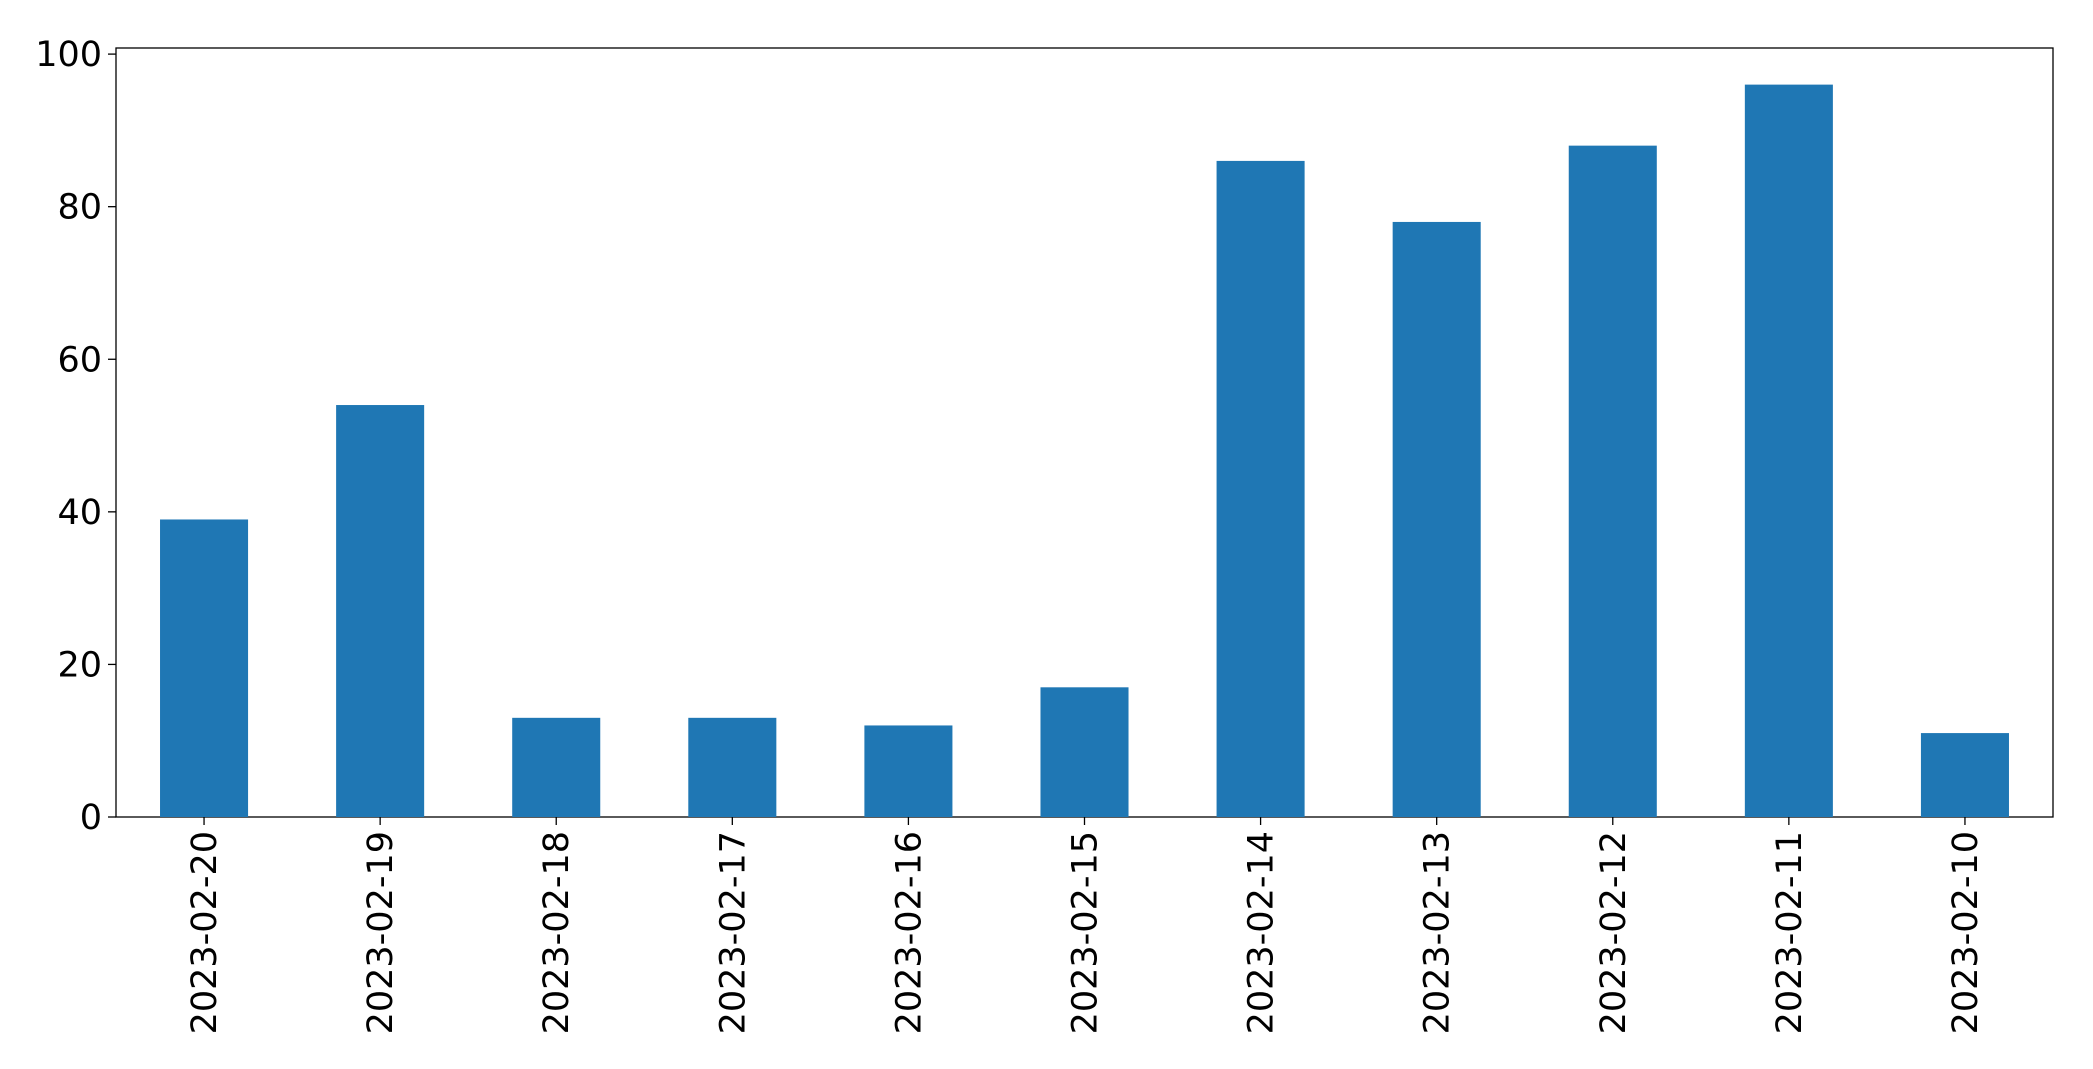  What do you see at coordinates (909, 932) in the screenshot?
I see `x-tick-label: 2023-02-16` at bounding box center [909, 932].